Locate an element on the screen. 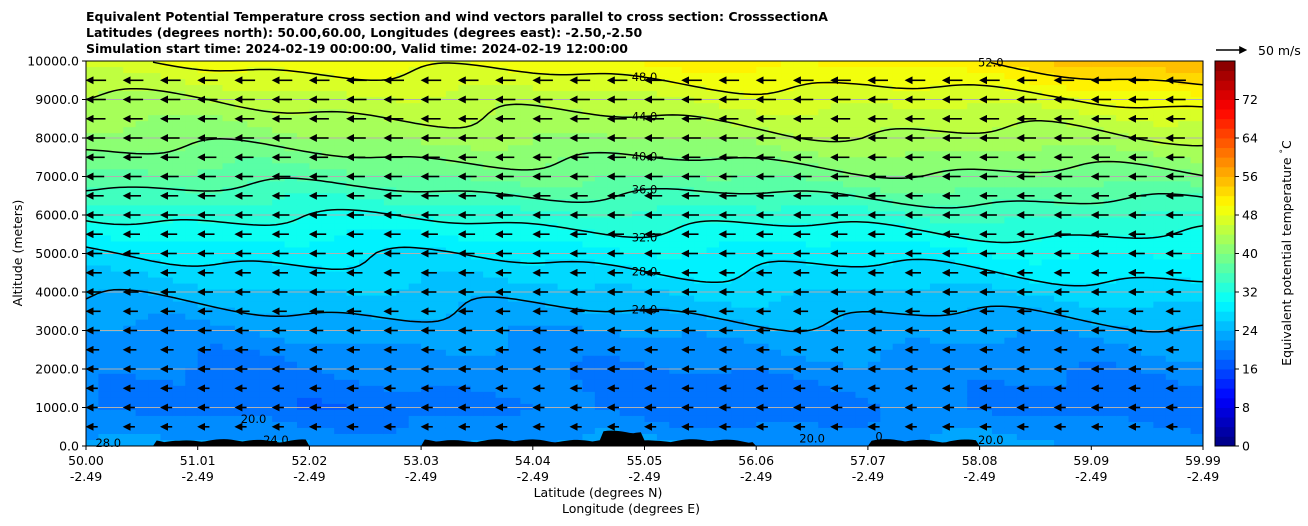  x-tick-label-lat-7: 57.07 is located at coordinates (868, 460).